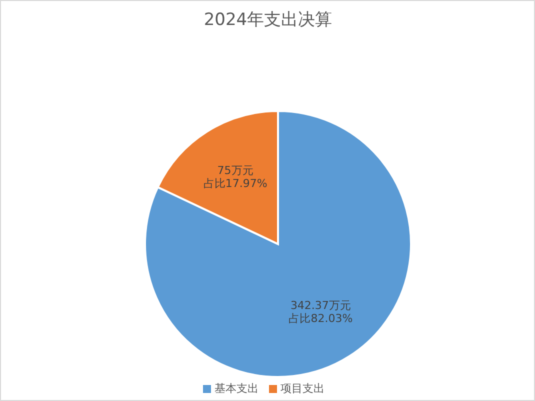 This screenshot has height=401, width=535. What do you see at coordinates (302, 388) in the screenshot?
I see `legend-label: 项目支出` at bounding box center [302, 388].